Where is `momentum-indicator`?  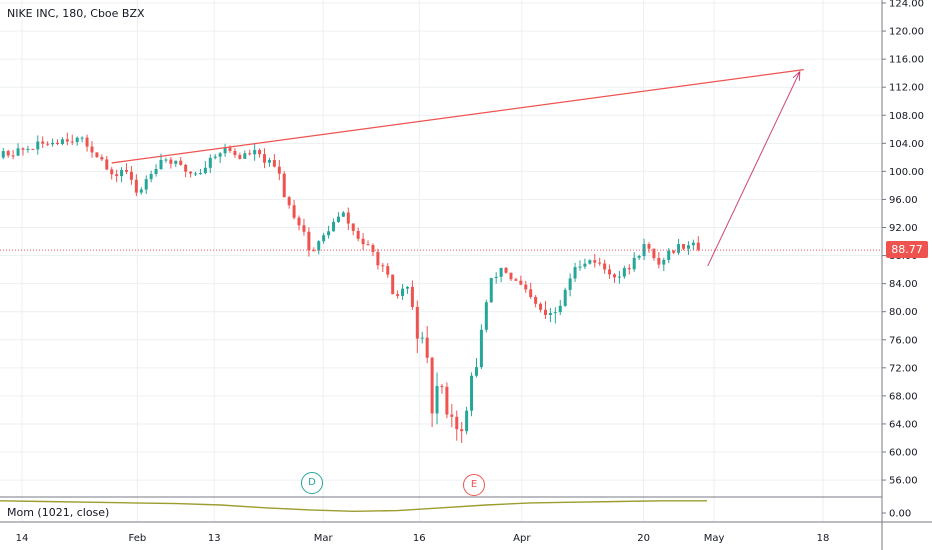 momentum-indicator is located at coordinates (353, 506).